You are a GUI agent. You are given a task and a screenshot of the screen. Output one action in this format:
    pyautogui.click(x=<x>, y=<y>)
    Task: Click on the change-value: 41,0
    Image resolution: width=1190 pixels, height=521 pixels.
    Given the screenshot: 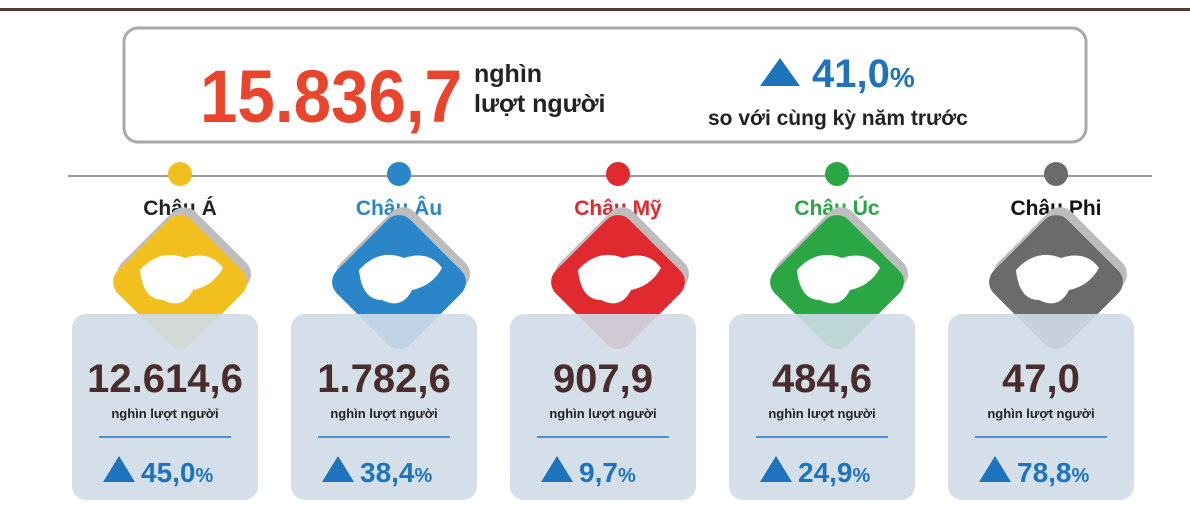 What is the action you would take?
    pyautogui.click(x=851, y=74)
    